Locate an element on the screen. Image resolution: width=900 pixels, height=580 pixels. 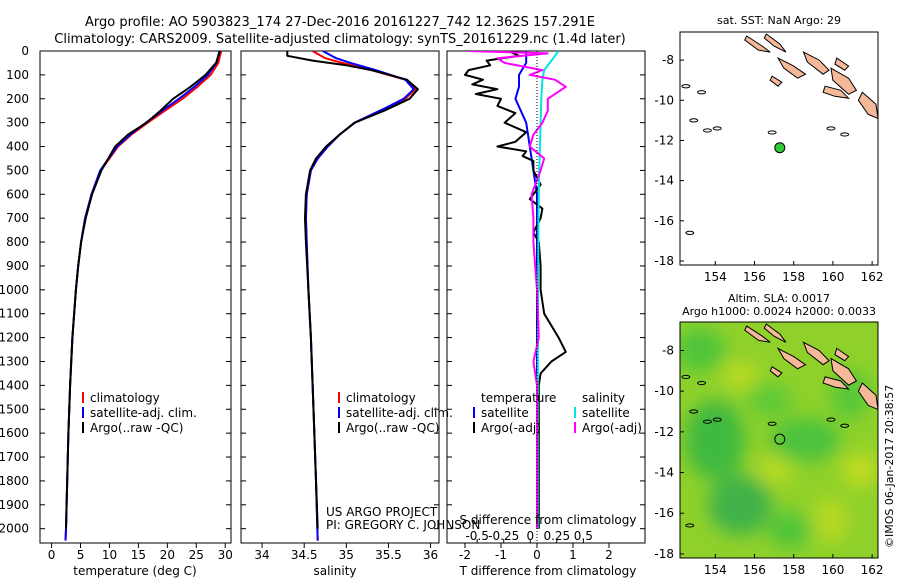
x-tick-label: 154 is located at coordinates (715, 570).